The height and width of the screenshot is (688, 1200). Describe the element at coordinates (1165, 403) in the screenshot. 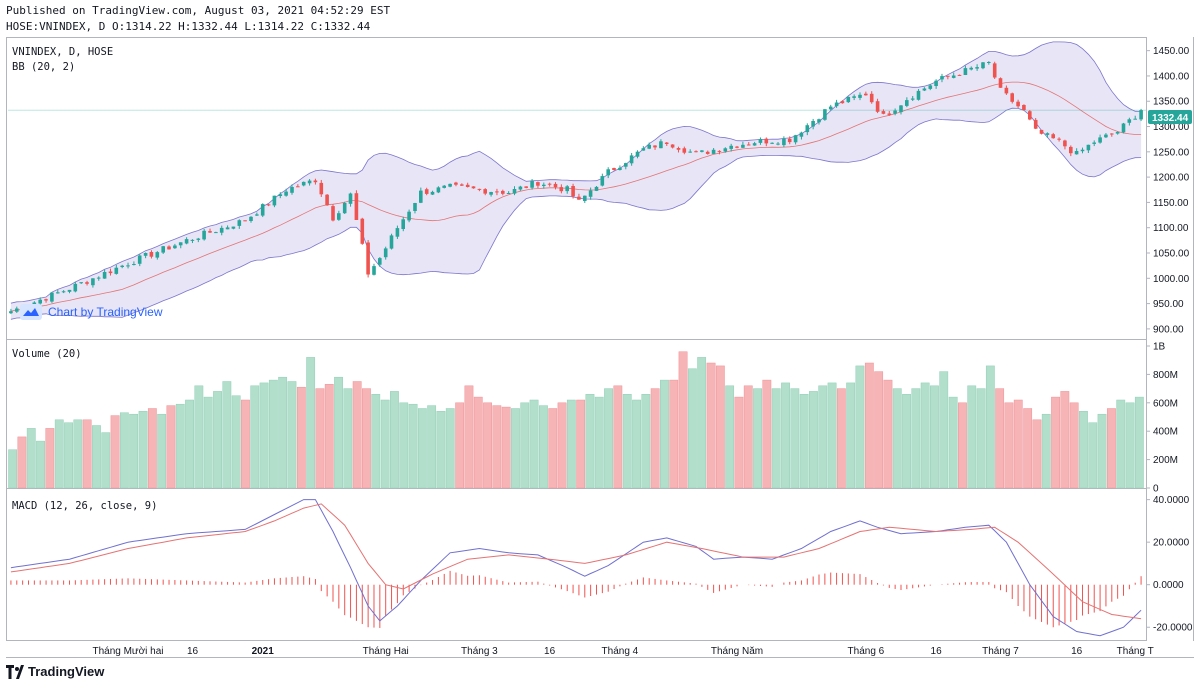

I see `volume-tick-label: 600M` at that location.